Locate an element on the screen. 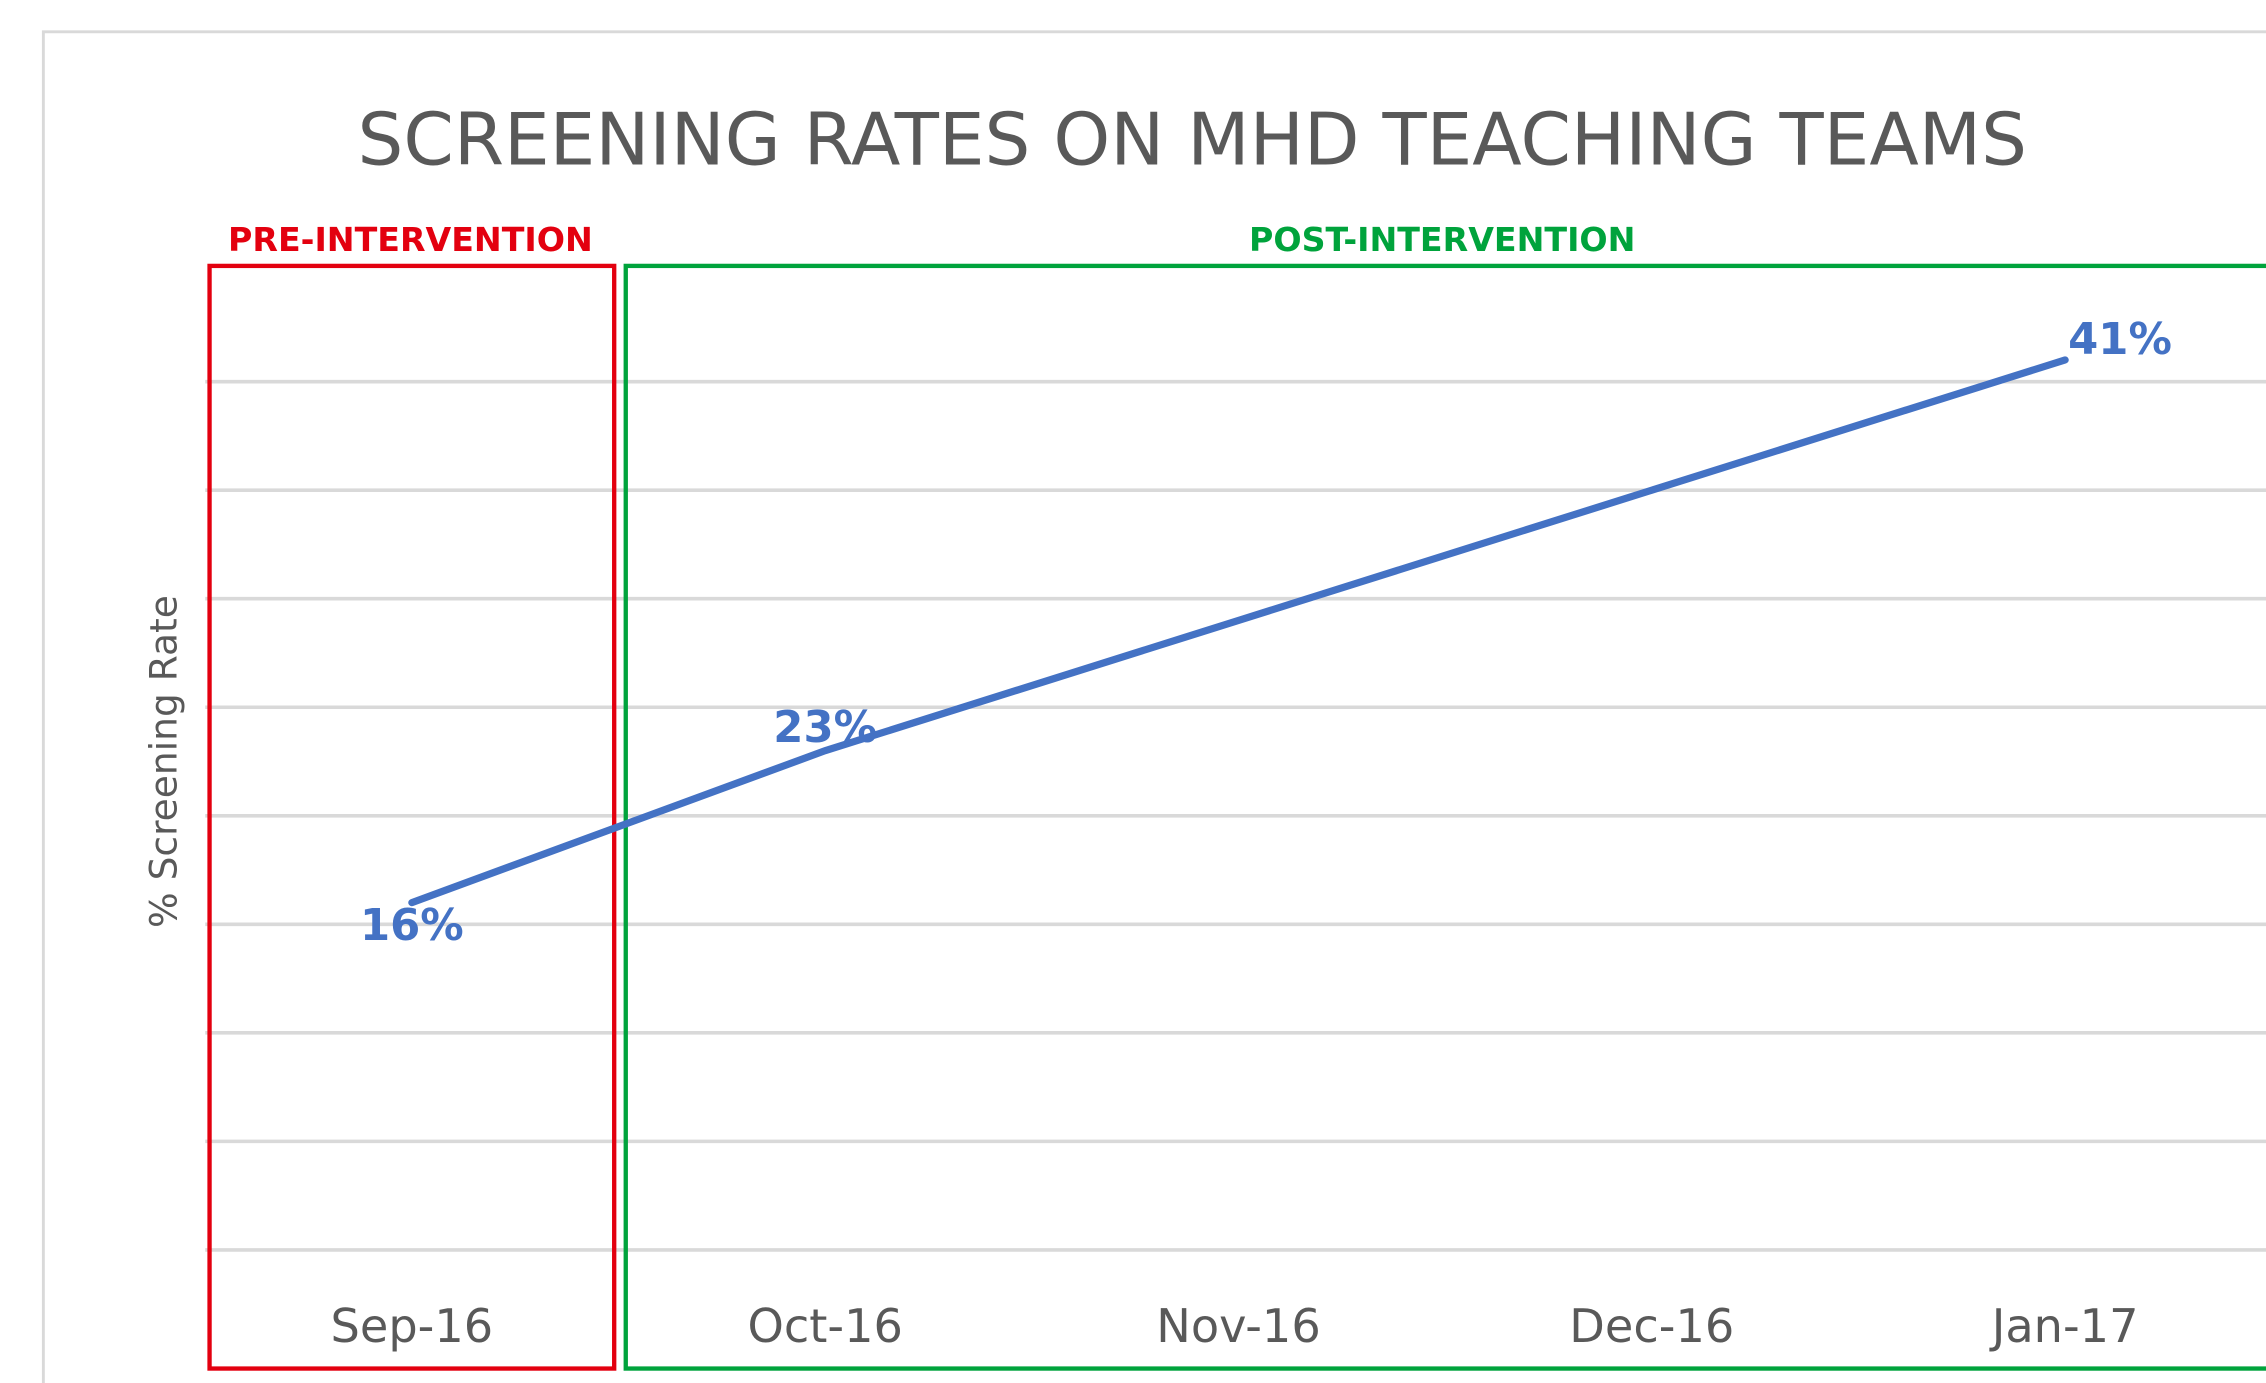  x-tick-label: Oct-16 is located at coordinates (824, 1326).